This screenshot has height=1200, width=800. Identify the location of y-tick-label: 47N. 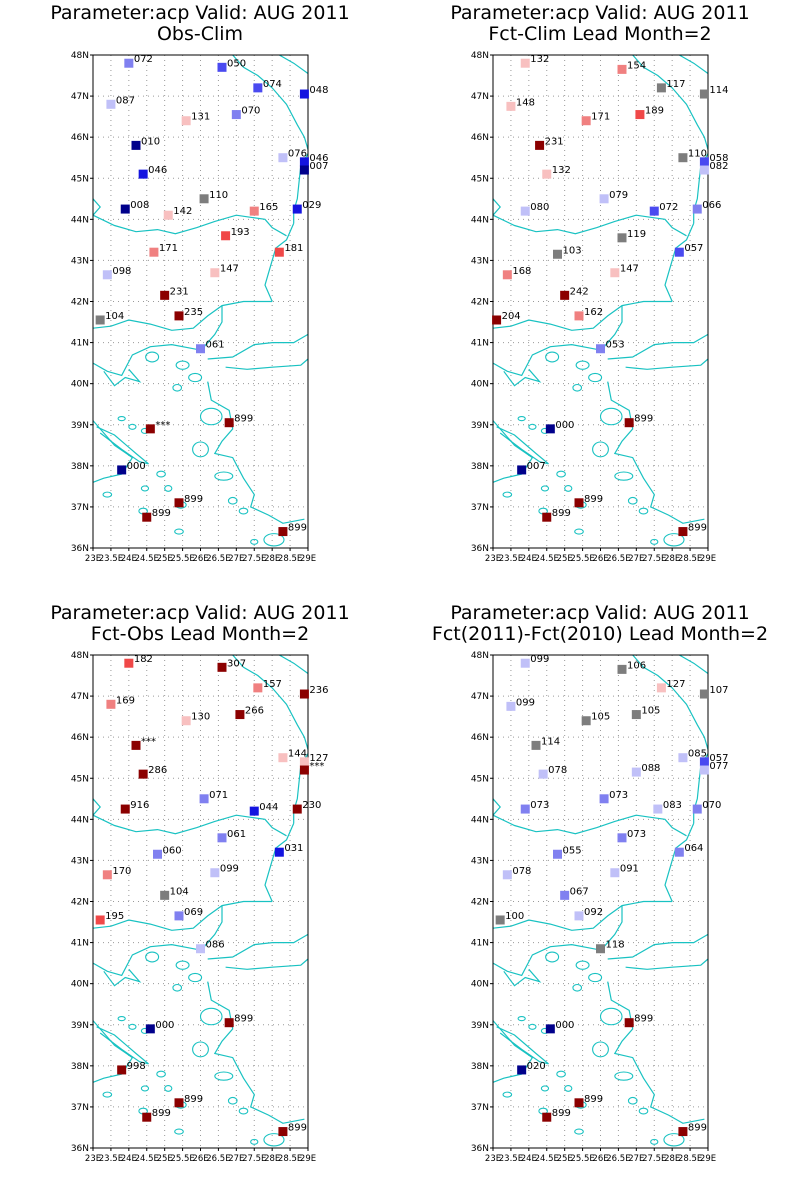
(480, 697).